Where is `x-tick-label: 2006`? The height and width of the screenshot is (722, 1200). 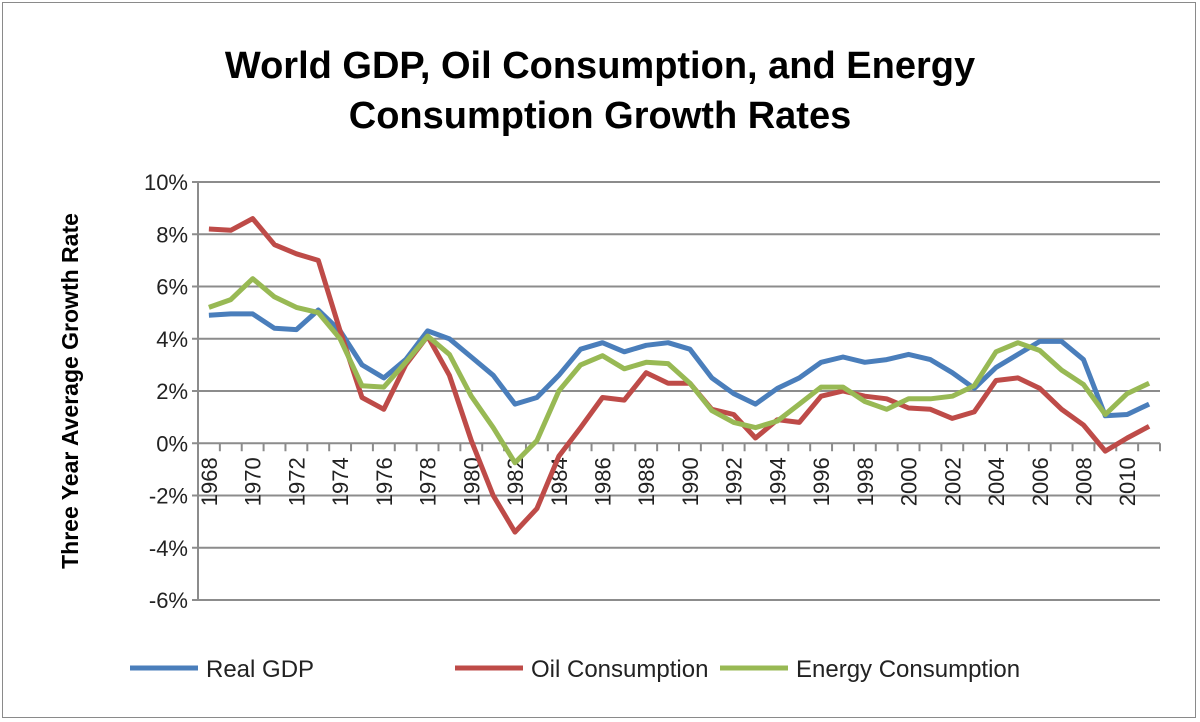 x-tick-label: 2006 is located at coordinates (1040, 481).